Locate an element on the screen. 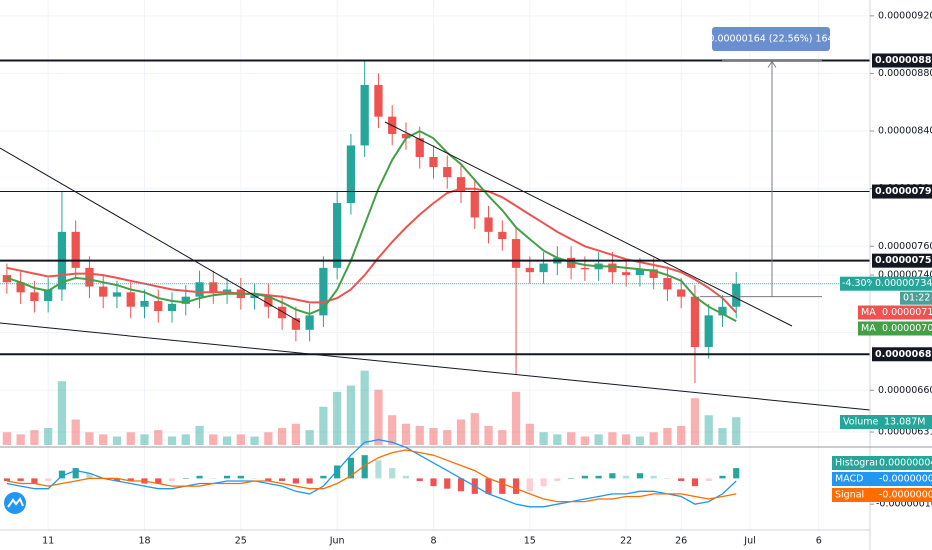 The height and width of the screenshot is (550, 932). price-tag is located at coordinates (902, 283).